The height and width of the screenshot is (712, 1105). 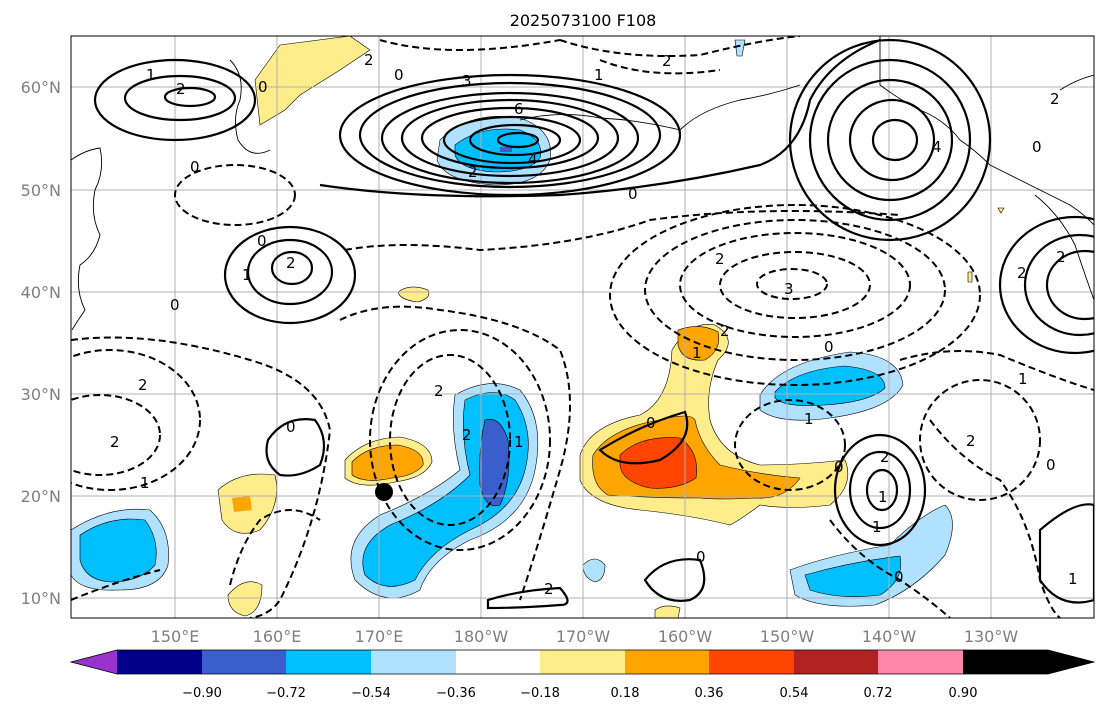 I want to click on lat-label-30n: 30°N, so click(x=41, y=394).